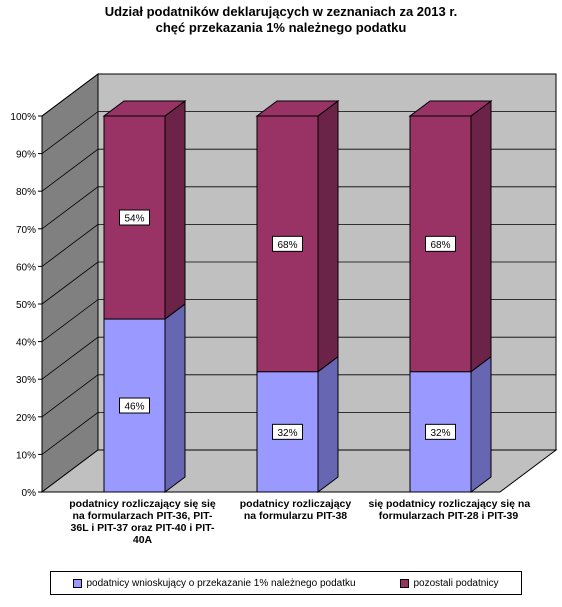 The height and width of the screenshot is (607, 562). I want to click on category-label-line: na formularzu PIT-38, so click(295, 516).